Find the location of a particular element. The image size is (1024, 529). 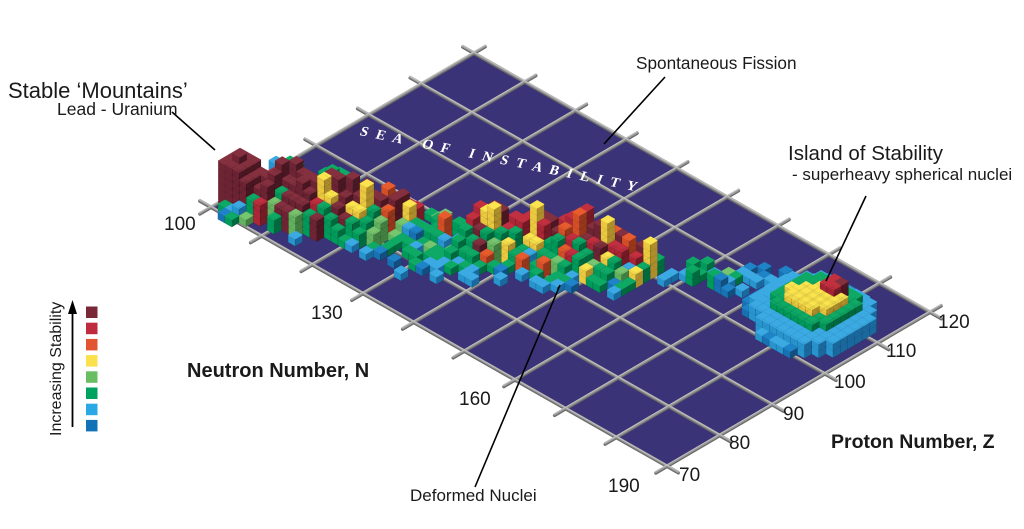

svg-text: Neutron Number, N is located at coordinates (278, 371).